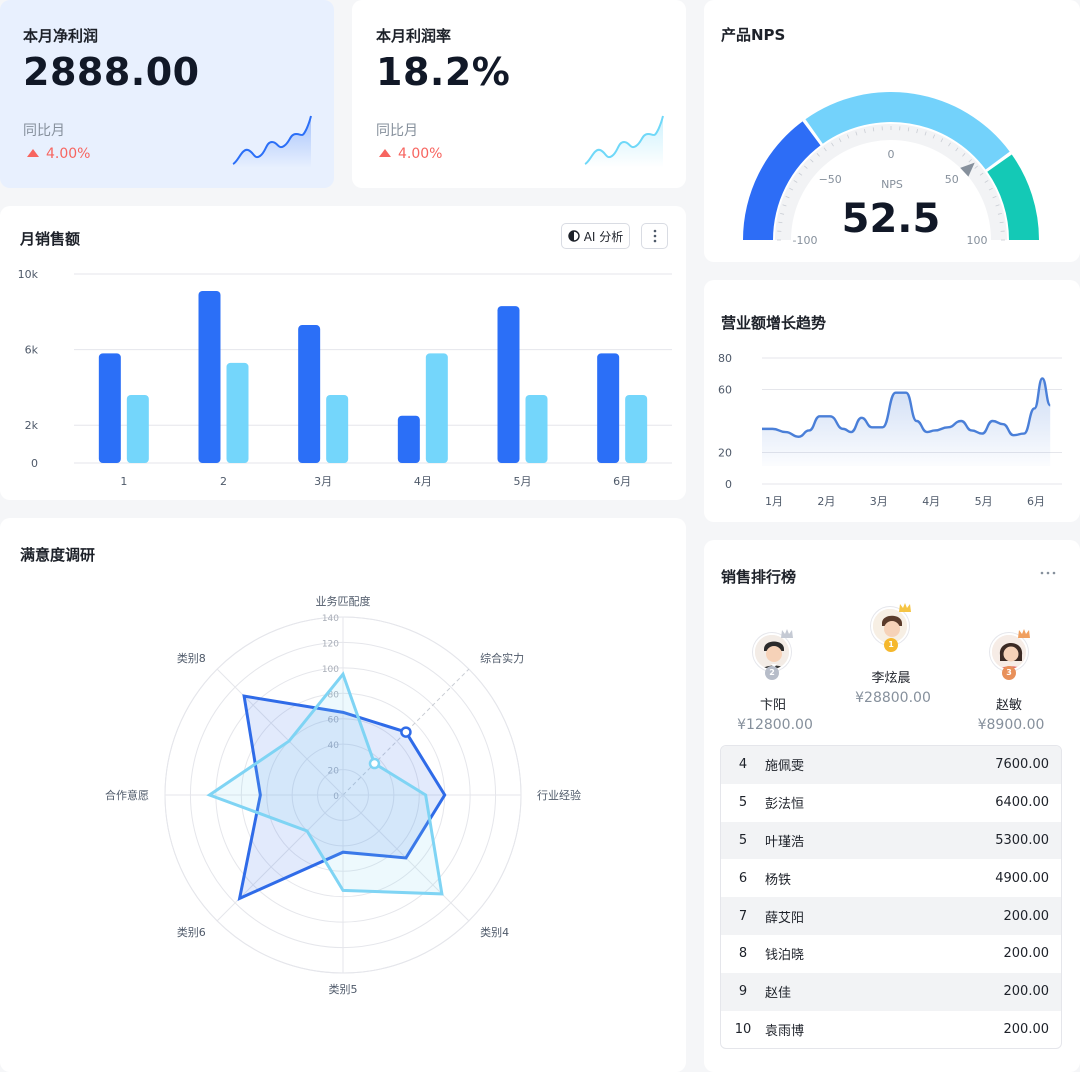  I want to click on medal-icon: 1, so click(891, 645).